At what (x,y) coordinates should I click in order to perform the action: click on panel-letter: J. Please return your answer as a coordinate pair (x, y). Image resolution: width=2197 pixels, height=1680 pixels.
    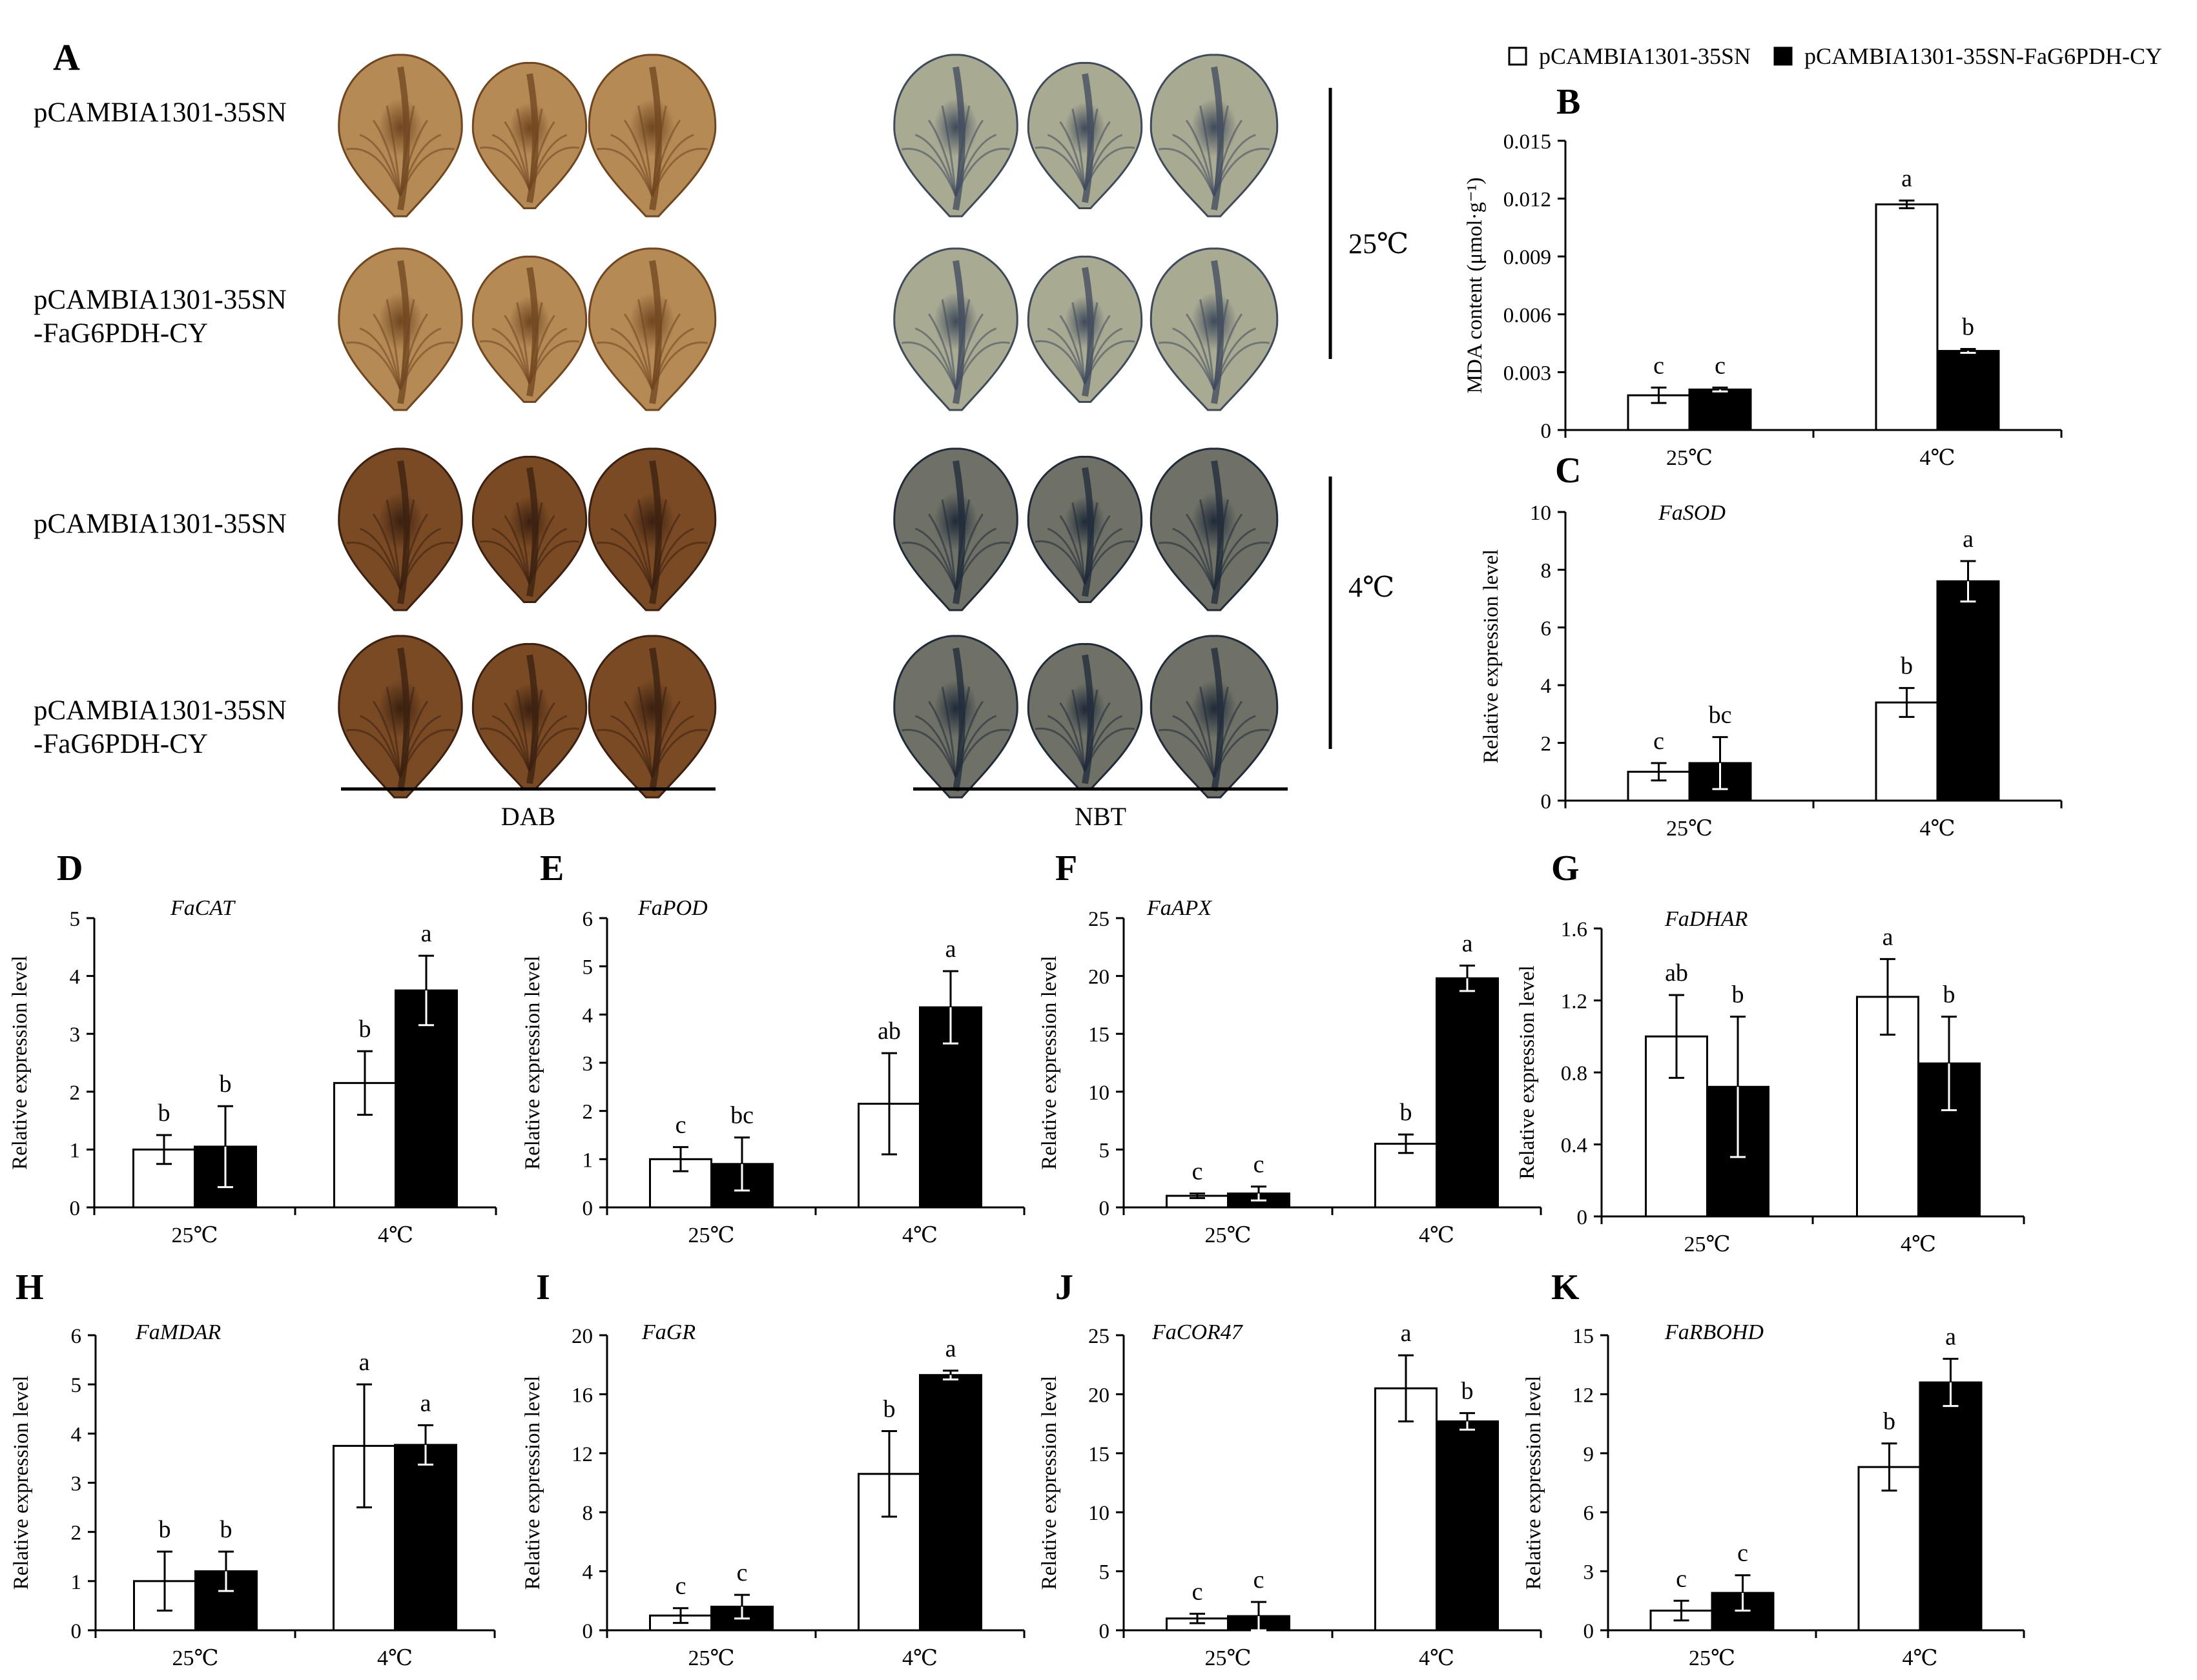
    Looking at the image, I should click on (1064, 1287).